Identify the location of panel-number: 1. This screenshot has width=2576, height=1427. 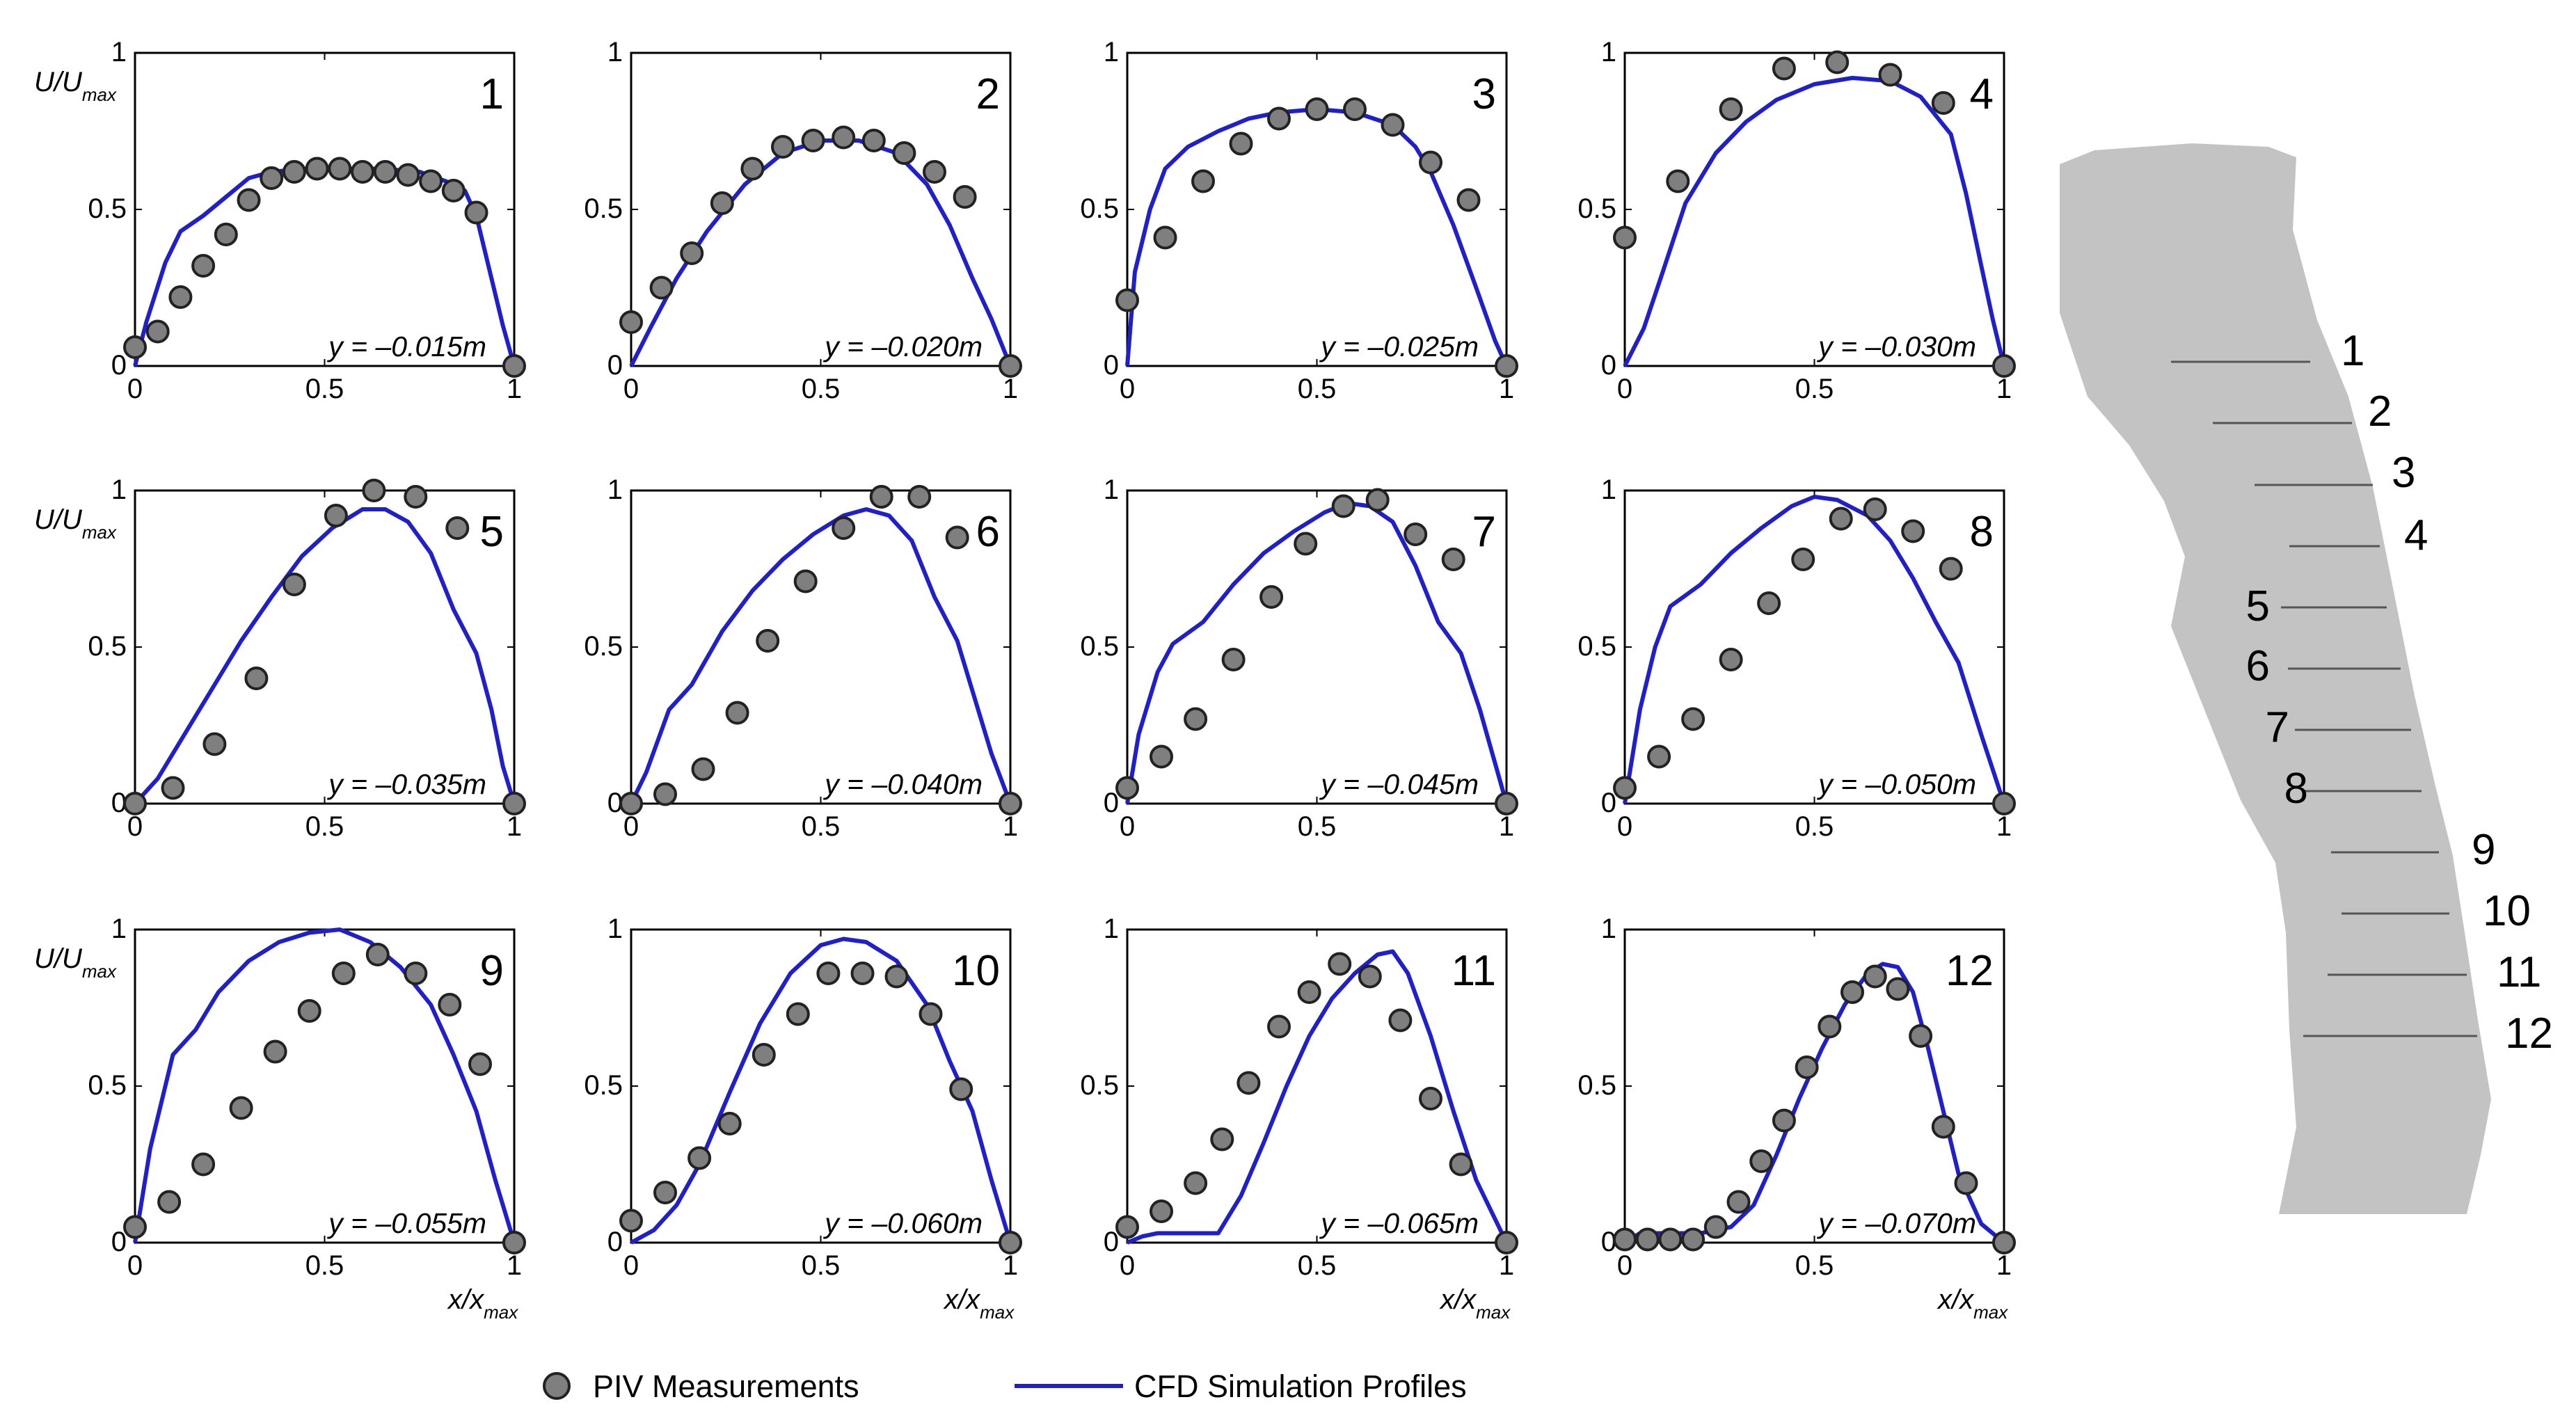
(492, 94).